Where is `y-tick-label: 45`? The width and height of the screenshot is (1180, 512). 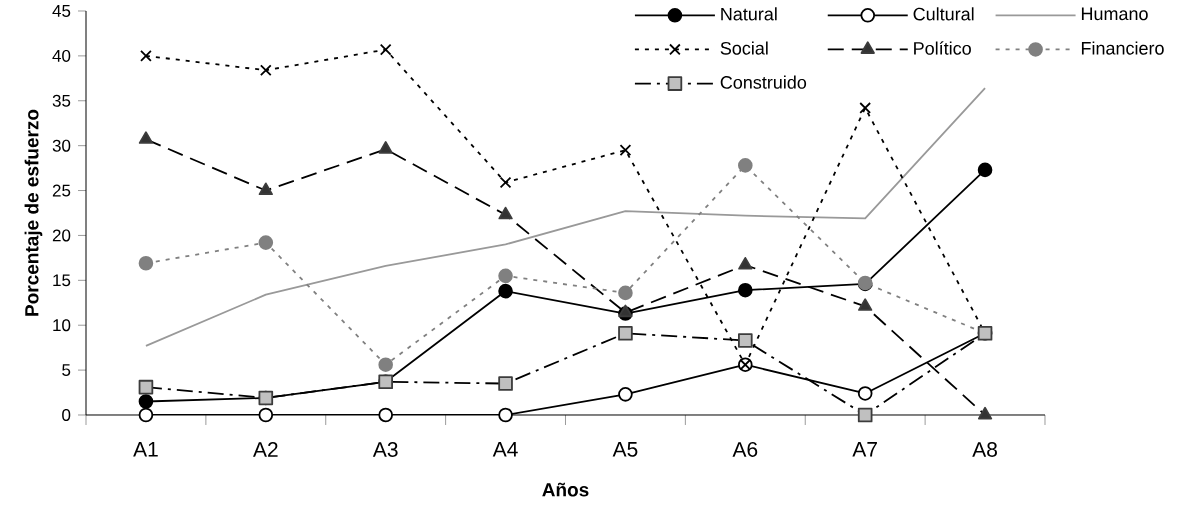 y-tick-label: 45 is located at coordinates (61, 11).